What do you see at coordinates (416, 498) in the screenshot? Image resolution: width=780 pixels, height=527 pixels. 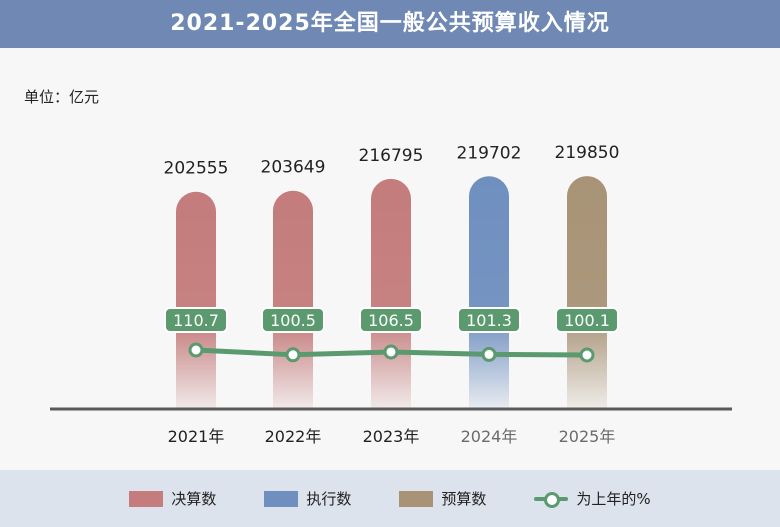 I see `legend-swatch-budget` at bounding box center [416, 498].